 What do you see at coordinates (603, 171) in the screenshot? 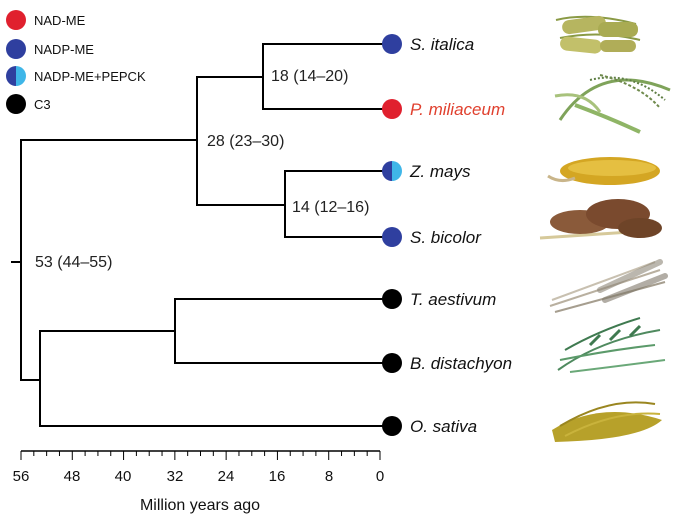
I see `corn-cob-image` at bounding box center [603, 171].